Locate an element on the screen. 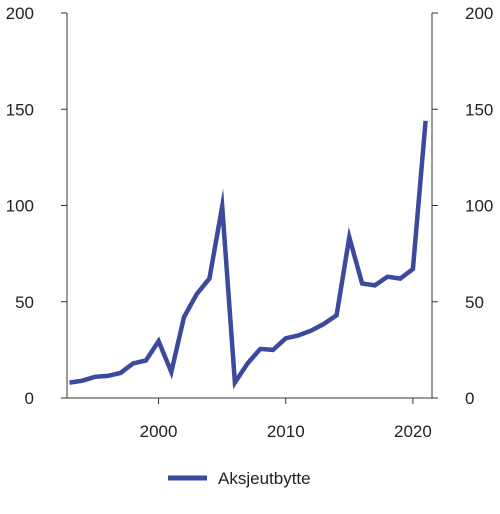  x-tick-label: 2010 is located at coordinates (286, 431).